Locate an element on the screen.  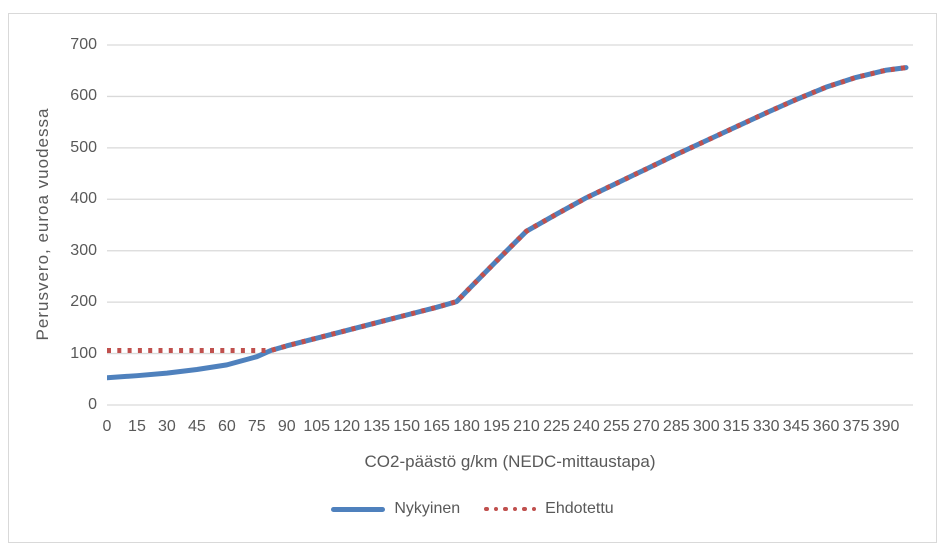
x-axis-title: CO2-päästö g/km (NEDC-mittaustapa) is located at coordinates (510, 461).